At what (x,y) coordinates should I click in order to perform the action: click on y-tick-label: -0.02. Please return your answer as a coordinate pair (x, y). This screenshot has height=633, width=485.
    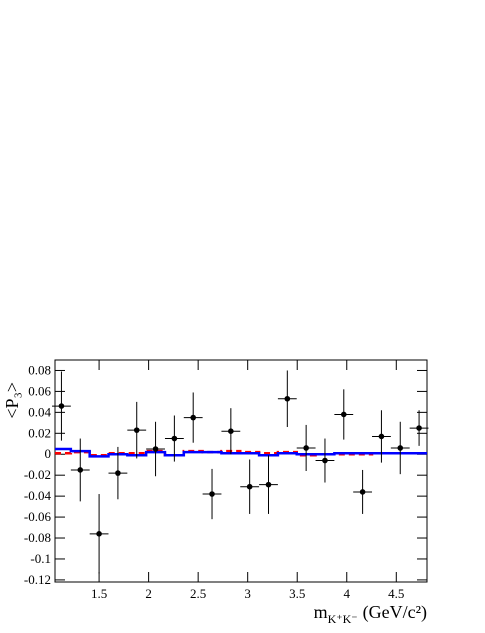
    Looking at the image, I should click on (37, 474).